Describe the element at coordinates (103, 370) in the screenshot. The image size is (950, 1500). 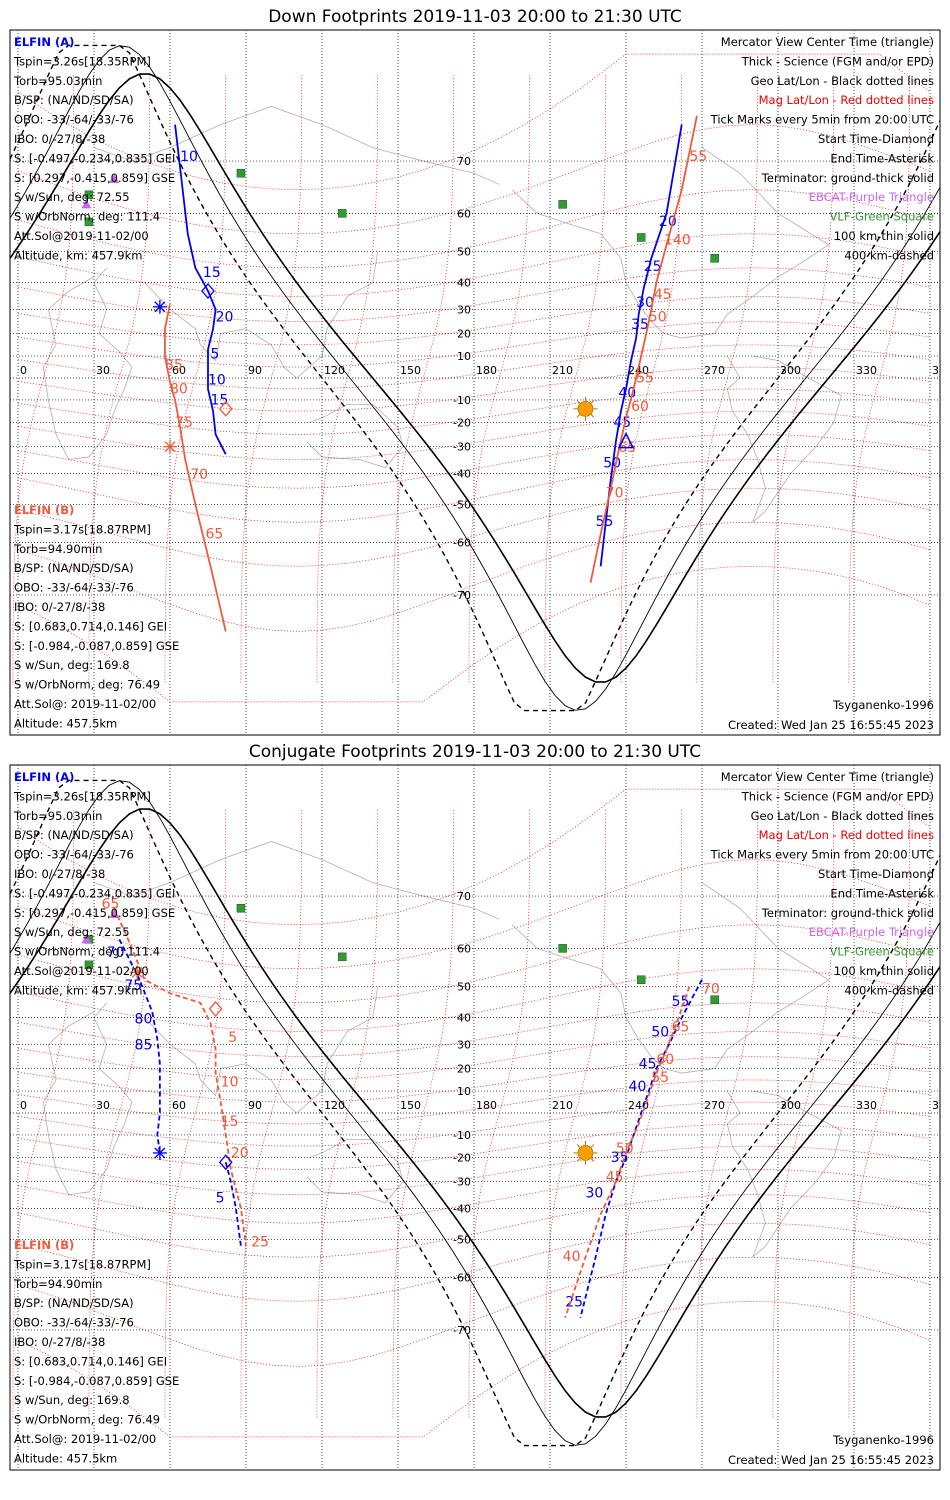
I see `lon-tick-label: 30` at that location.